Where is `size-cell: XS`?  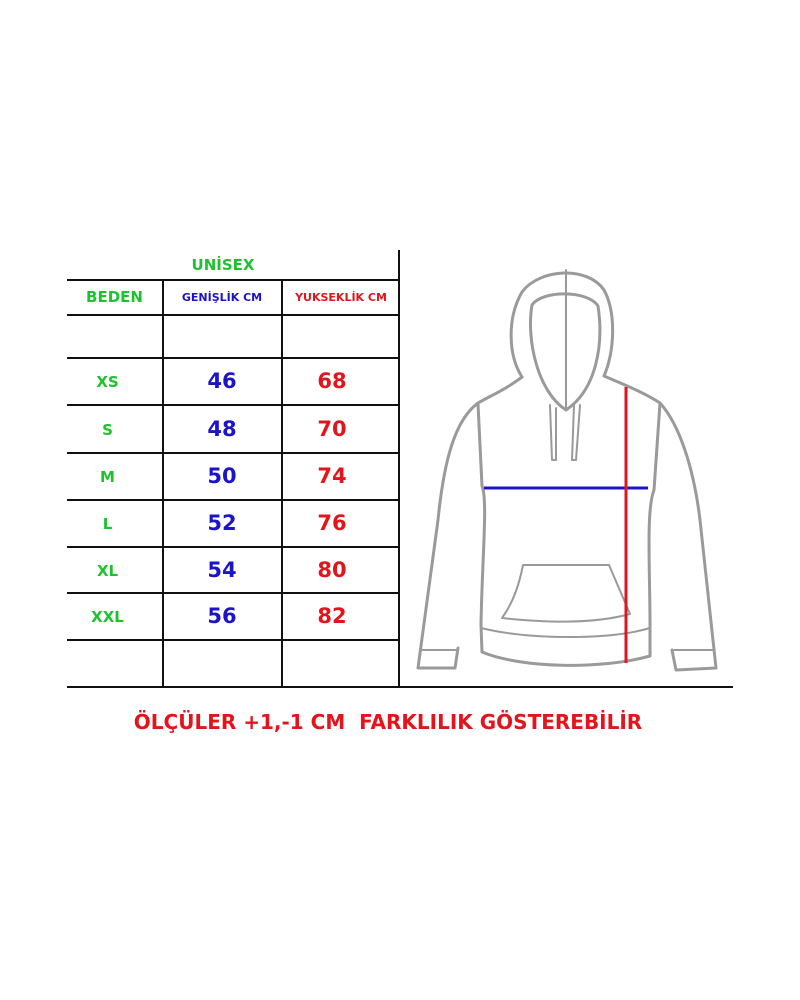 size-cell: XS is located at coordinates (107, 382).